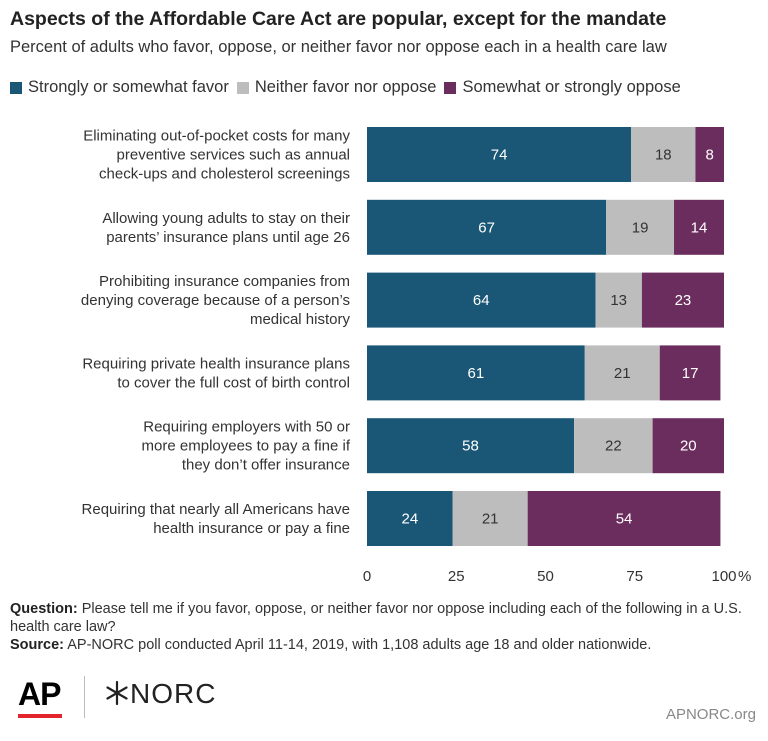 Image resolution: width=768 pixels, height=741 pixels. What do you see at coordinates (84, 697) in the screenshot?
I see `logo-divider` at bounding box center [84, 697].